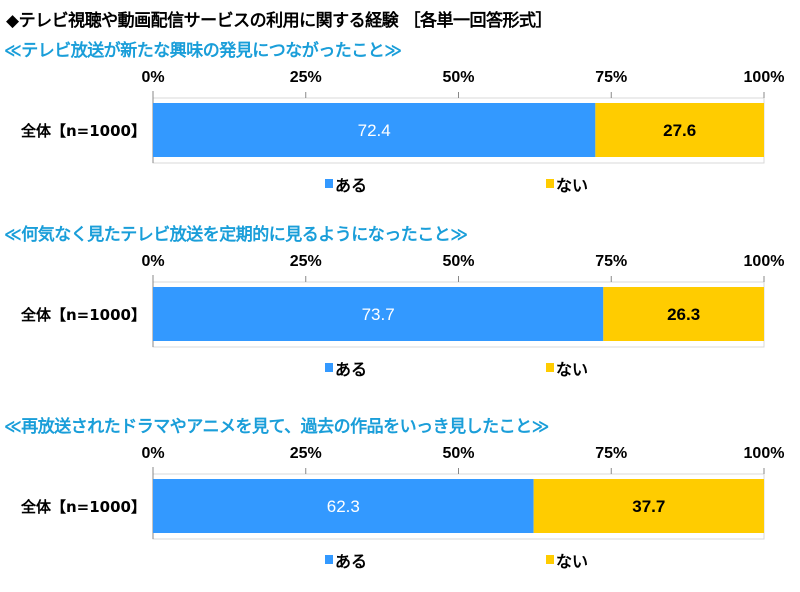 The image size is (800, 592). Describe the element at coordinates (279, 21) in the screenshot. I see `page-title: ◆テレビ視聴や動画配信サービスの利用に関する経験 ［各単一回答形式］` at that location.